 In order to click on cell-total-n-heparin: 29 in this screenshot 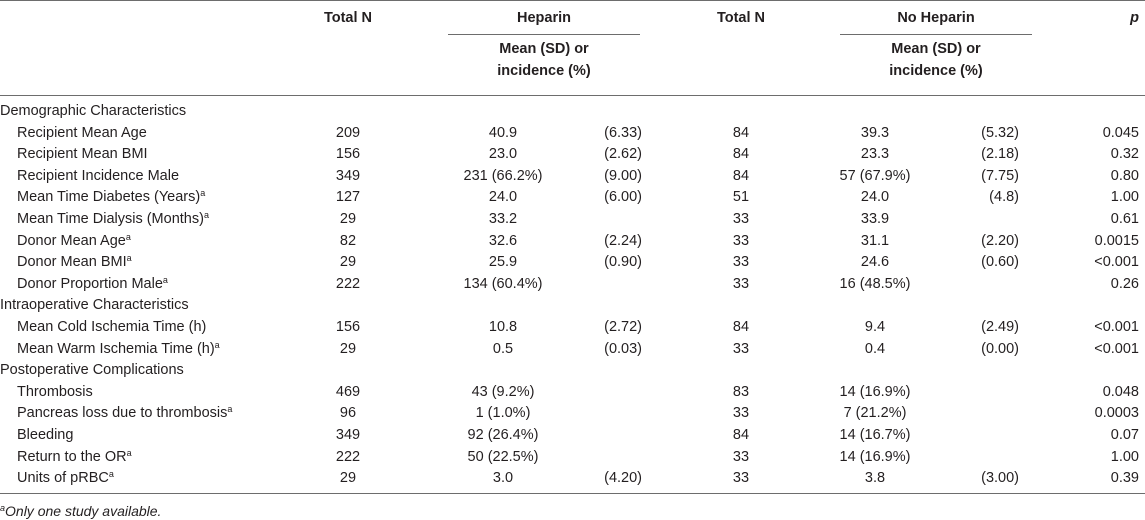, I will do `click(348, 348)`.